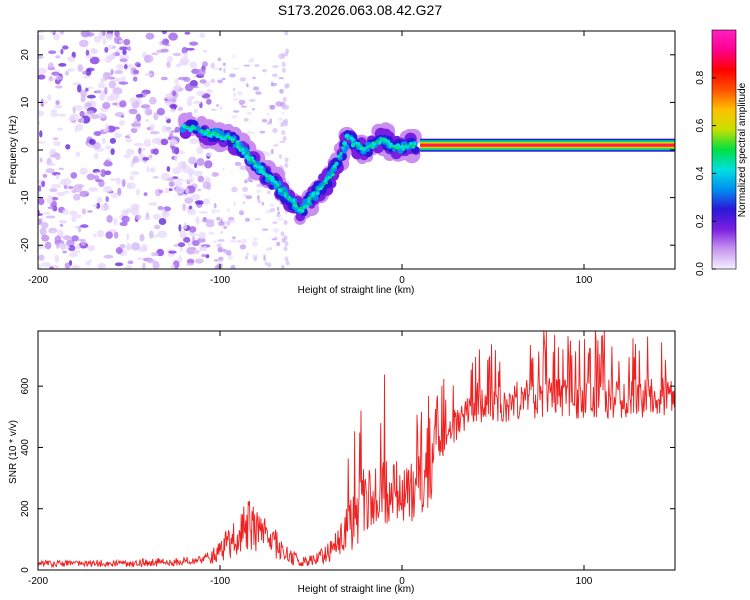 The width and height of the screenshot is (750, 600). Describe the element at coordinates (402, 280) in the screenshot. I see `x-tick-label: 0` at that location.